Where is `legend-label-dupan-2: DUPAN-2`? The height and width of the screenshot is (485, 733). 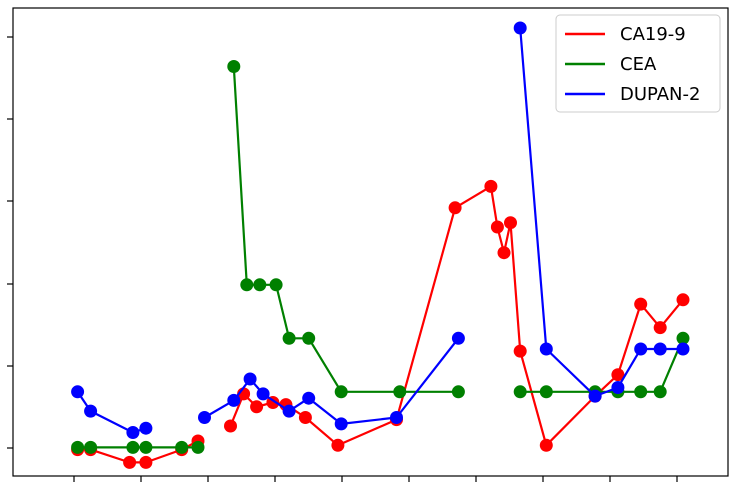
legend-label-dupan-2: DUPAN-2 is located at coordinates (660, 94).